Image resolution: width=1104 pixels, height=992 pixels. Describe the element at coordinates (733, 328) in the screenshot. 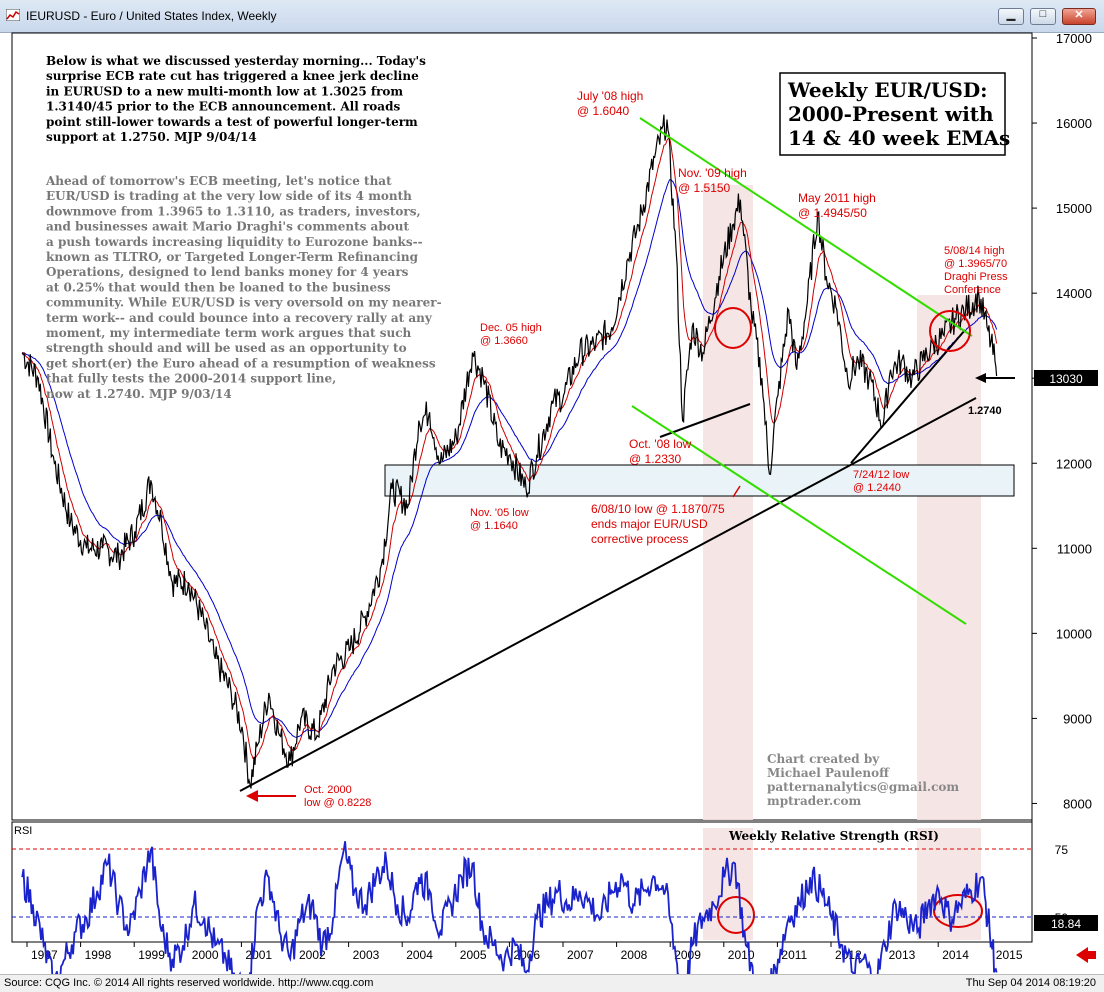

I see `red-circle-2009` at that location.